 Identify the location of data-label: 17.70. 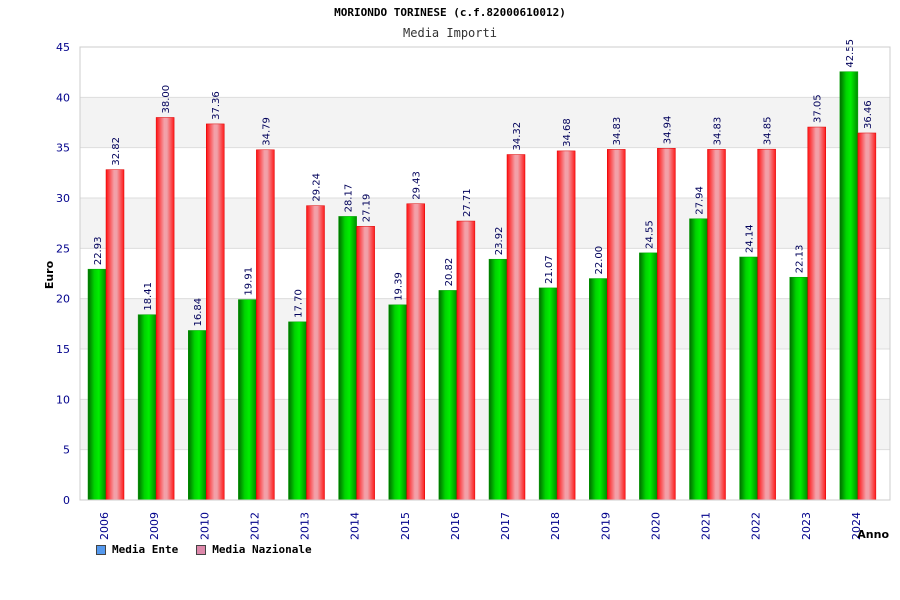
(299, 303).